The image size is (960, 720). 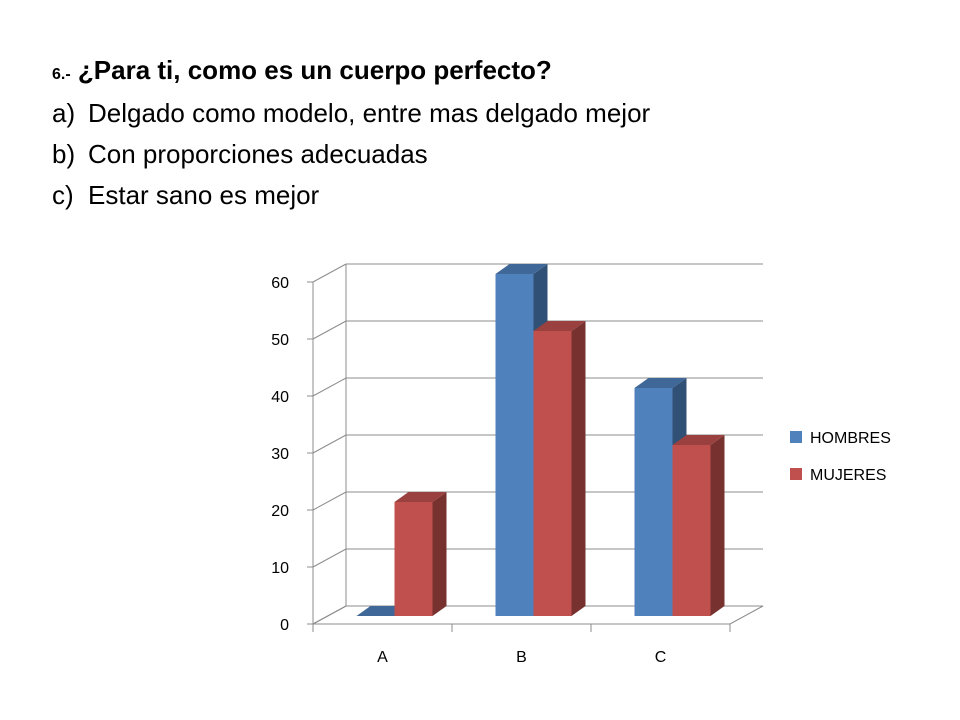 What do you see at coordinates (204, 195) in the screenshot?
I see `option-text: Estar sano es mejor` at bounding box center [204, 195].